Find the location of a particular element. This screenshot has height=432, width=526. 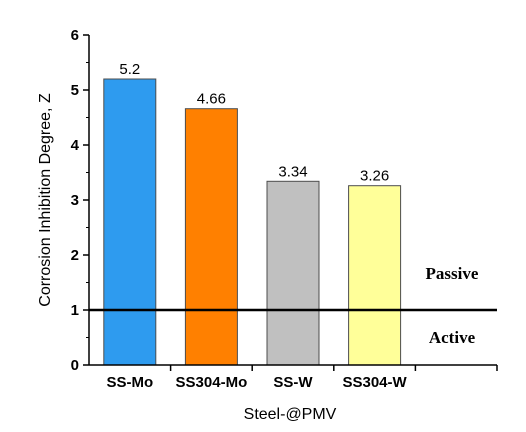

x-tick-label: SS-W is located at coordinates (293, 382).